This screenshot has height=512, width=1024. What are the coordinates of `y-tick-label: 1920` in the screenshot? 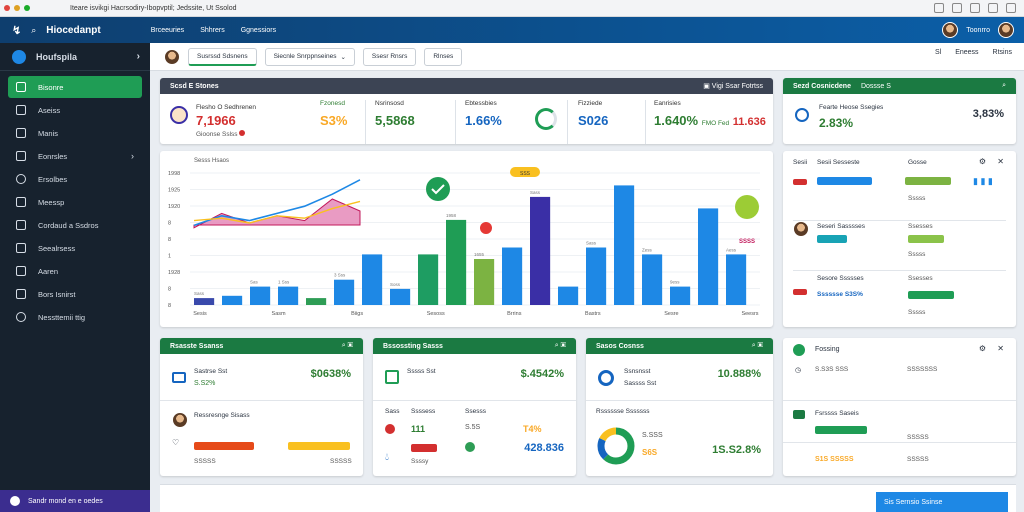 It's located at (174, 207).